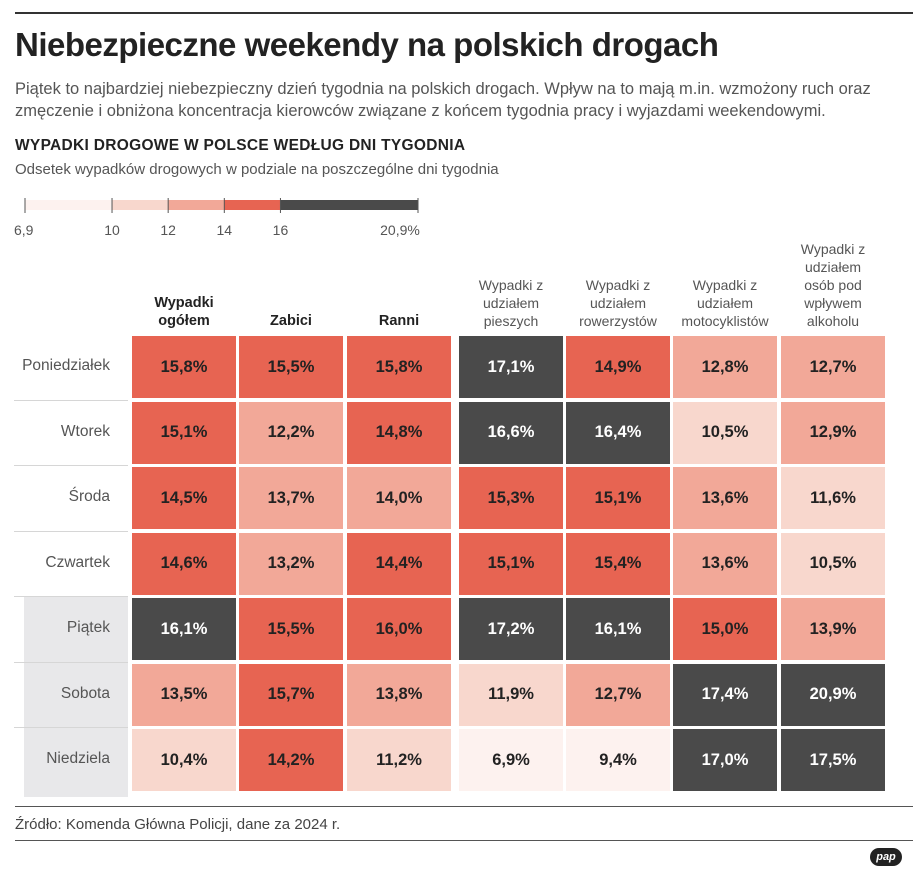  I want to click on weekend-highlight, so click(76, 696).